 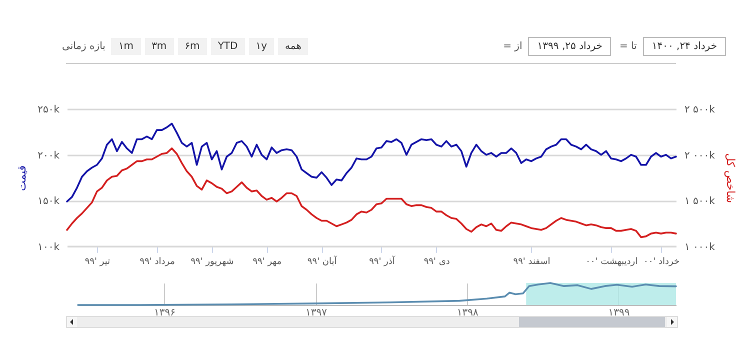 What do you see at coordinates (227, 46) in the screenshot?
I see `text: YTD` at bounding box center [227, 46].